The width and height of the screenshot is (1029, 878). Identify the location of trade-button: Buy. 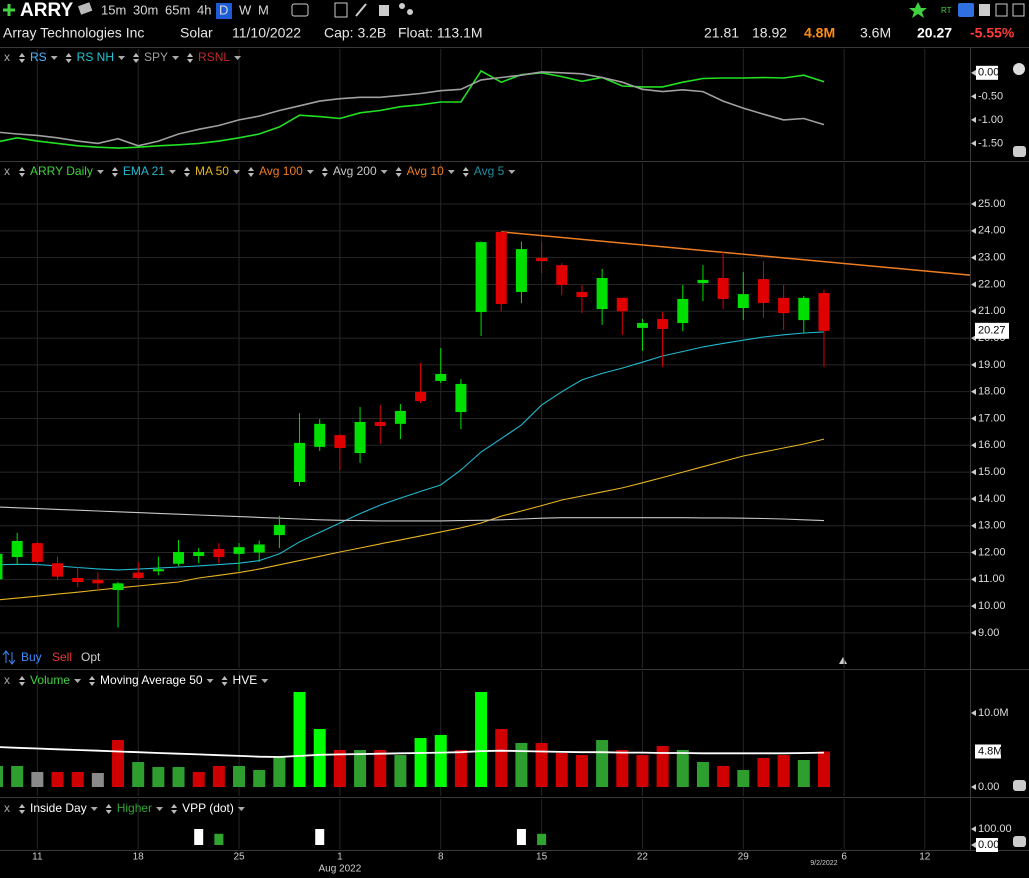
(31, 657).